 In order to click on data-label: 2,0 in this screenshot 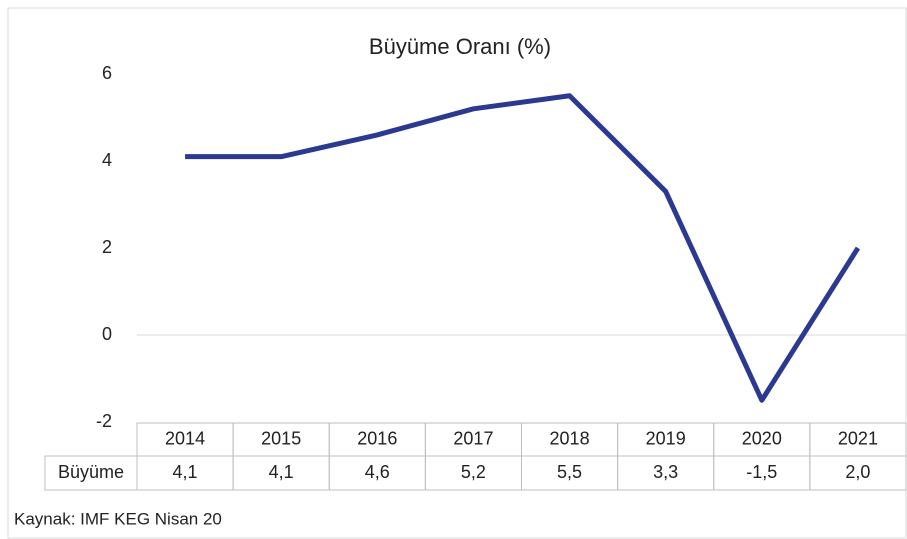, I will do `click(857, 472)`.